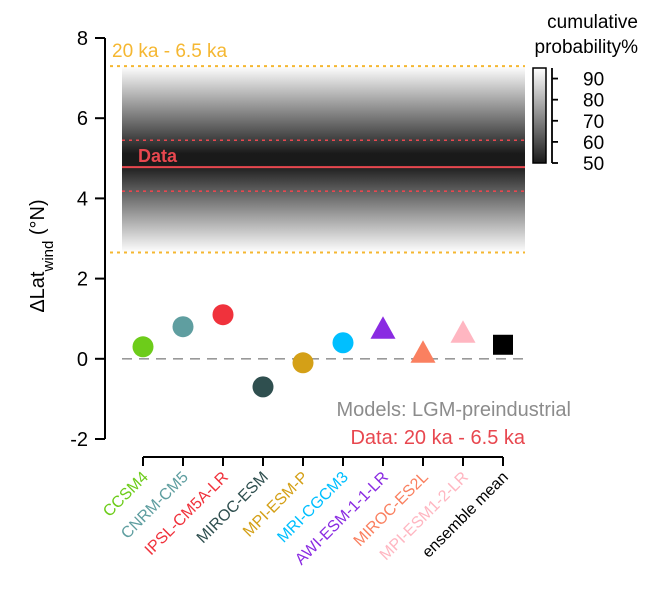  What do you see at coordinates (82, 360) in the screenshot?
I see `y-tick-label: 0` at bounding box center [82, 360].